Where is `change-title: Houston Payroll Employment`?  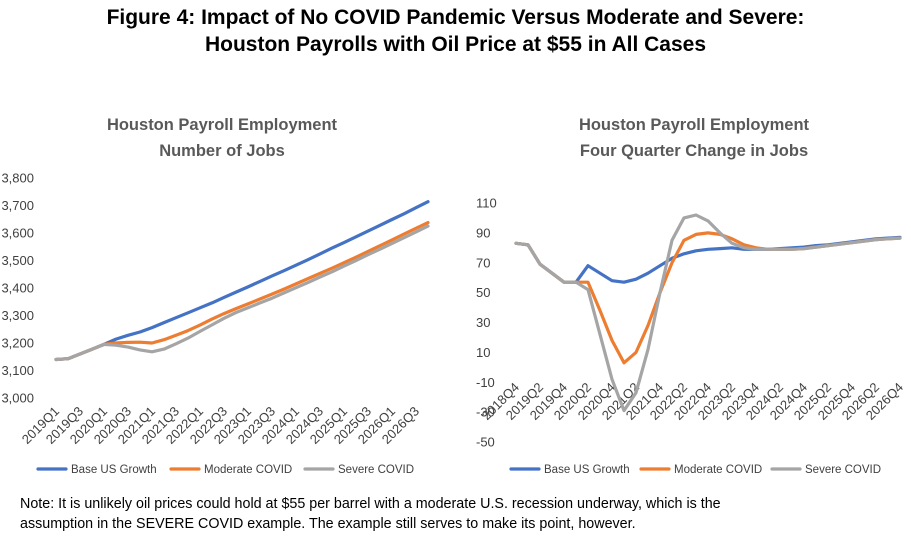 change-title: Houston Payroll Employment is located at coordinates (694, 125).